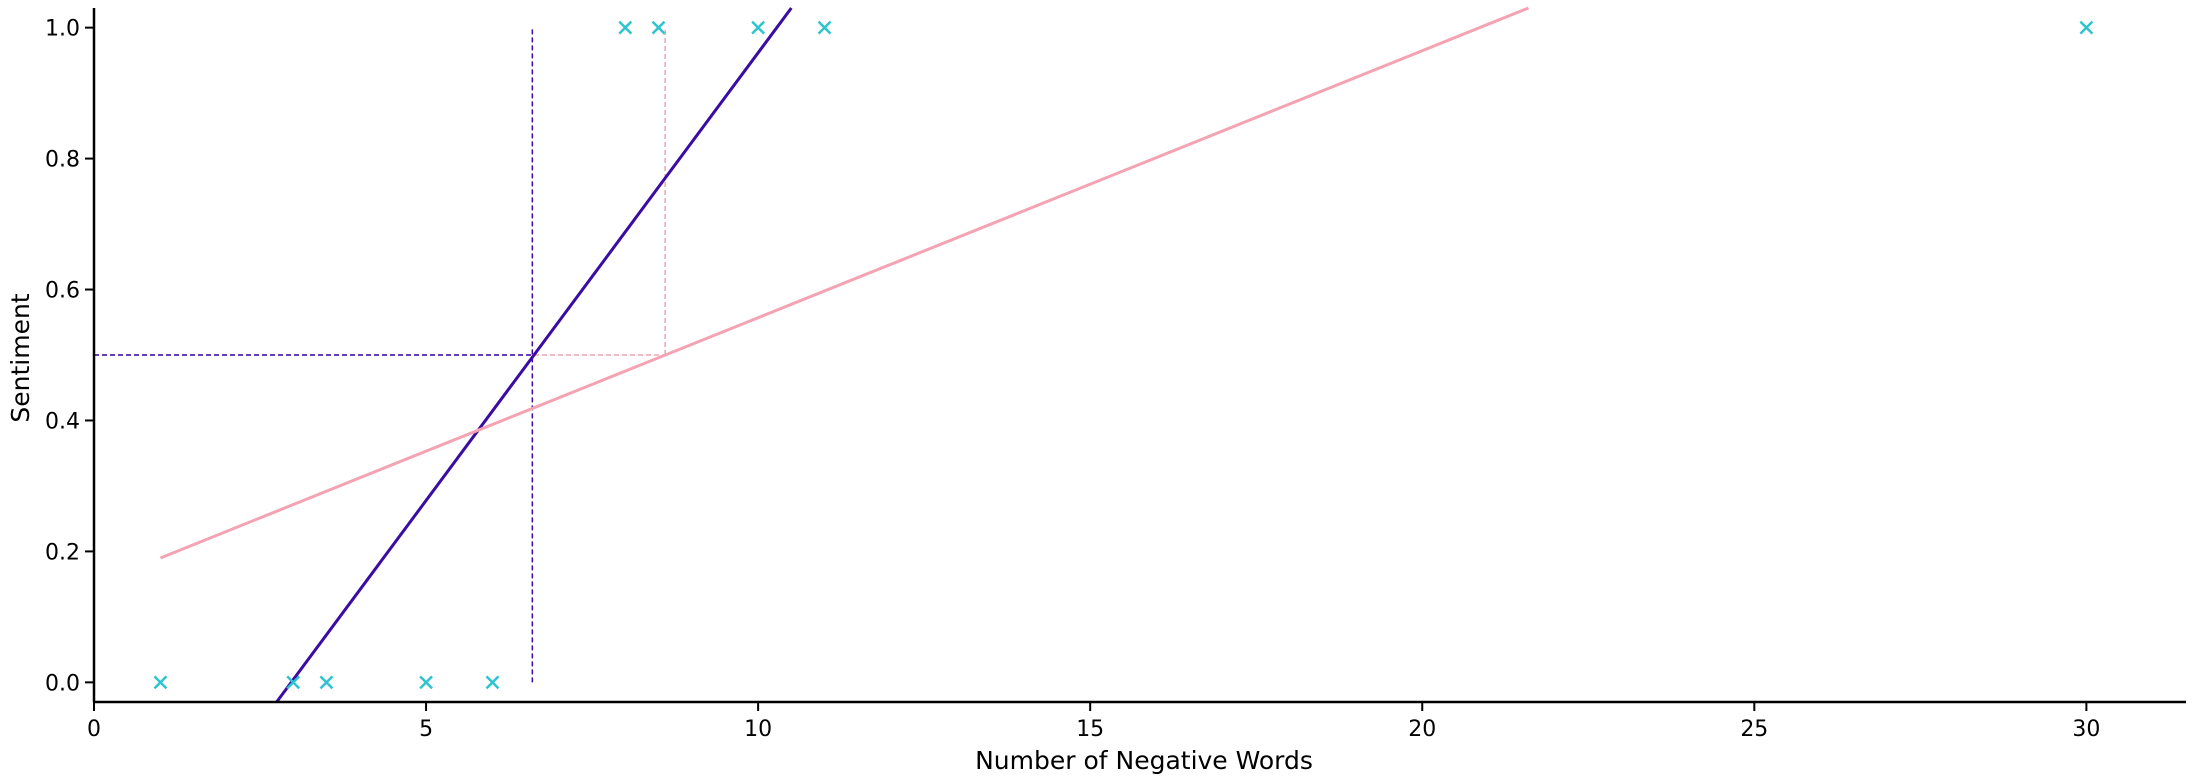 Image resolution: width=2195 pixels, height=782 pixels. What do you see at coordinates (62, 552) in the screenshot?
I see `y-tick-label: 0.2` at bounding box center [62, 552].